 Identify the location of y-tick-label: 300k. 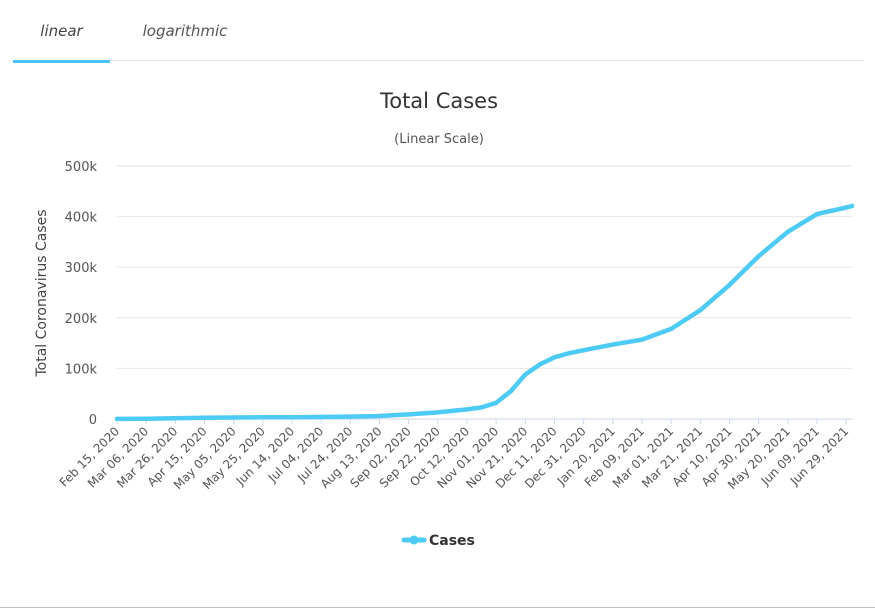
(81, 268).